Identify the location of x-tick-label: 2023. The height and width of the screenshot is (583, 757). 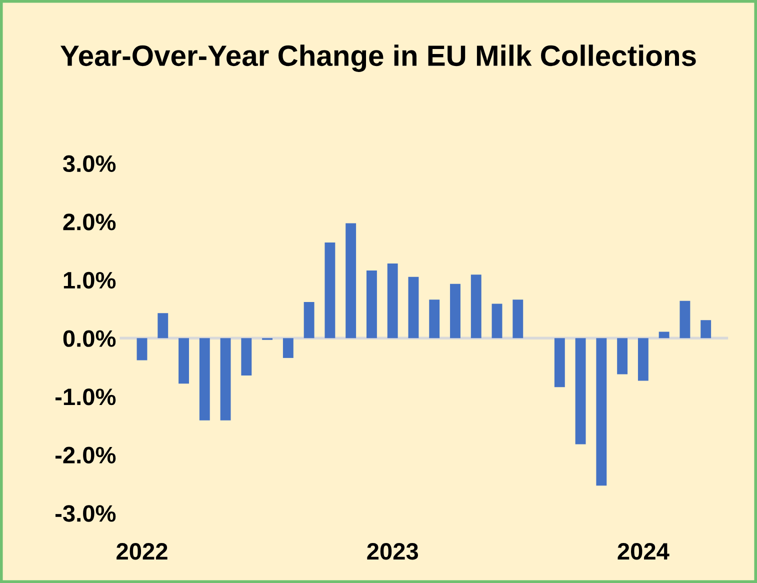
(392, 551).